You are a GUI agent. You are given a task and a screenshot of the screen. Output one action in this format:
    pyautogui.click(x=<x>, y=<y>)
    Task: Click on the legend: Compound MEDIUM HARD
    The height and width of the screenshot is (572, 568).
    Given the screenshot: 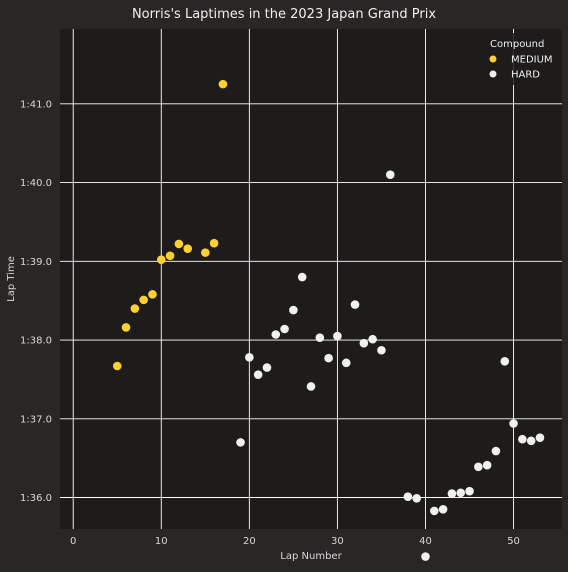 What is the action you would take?
    pyautogui.click(x=518, y=59)
    